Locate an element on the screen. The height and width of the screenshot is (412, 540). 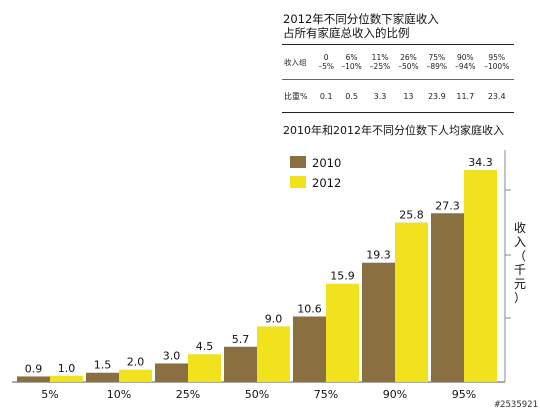
table-group-cell: 6% –10% is located at coordinates (351, 62).